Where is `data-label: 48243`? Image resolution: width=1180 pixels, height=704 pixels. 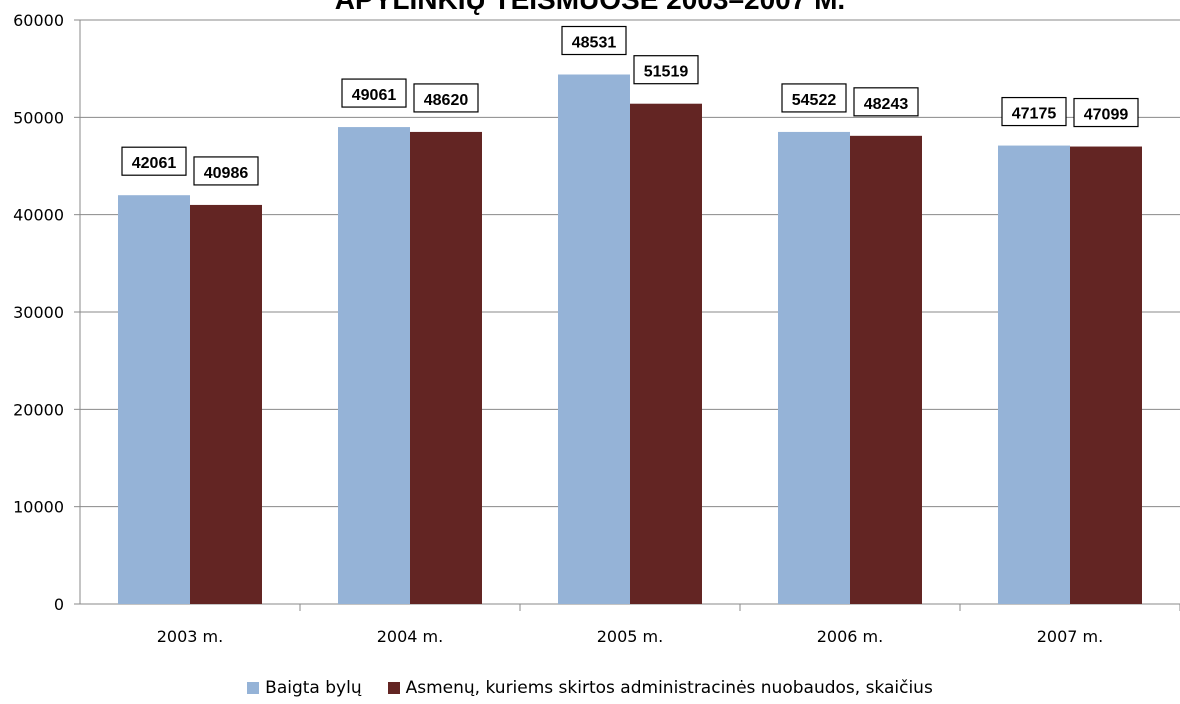
data-label: 48243 is located at coordinates (886, 104).